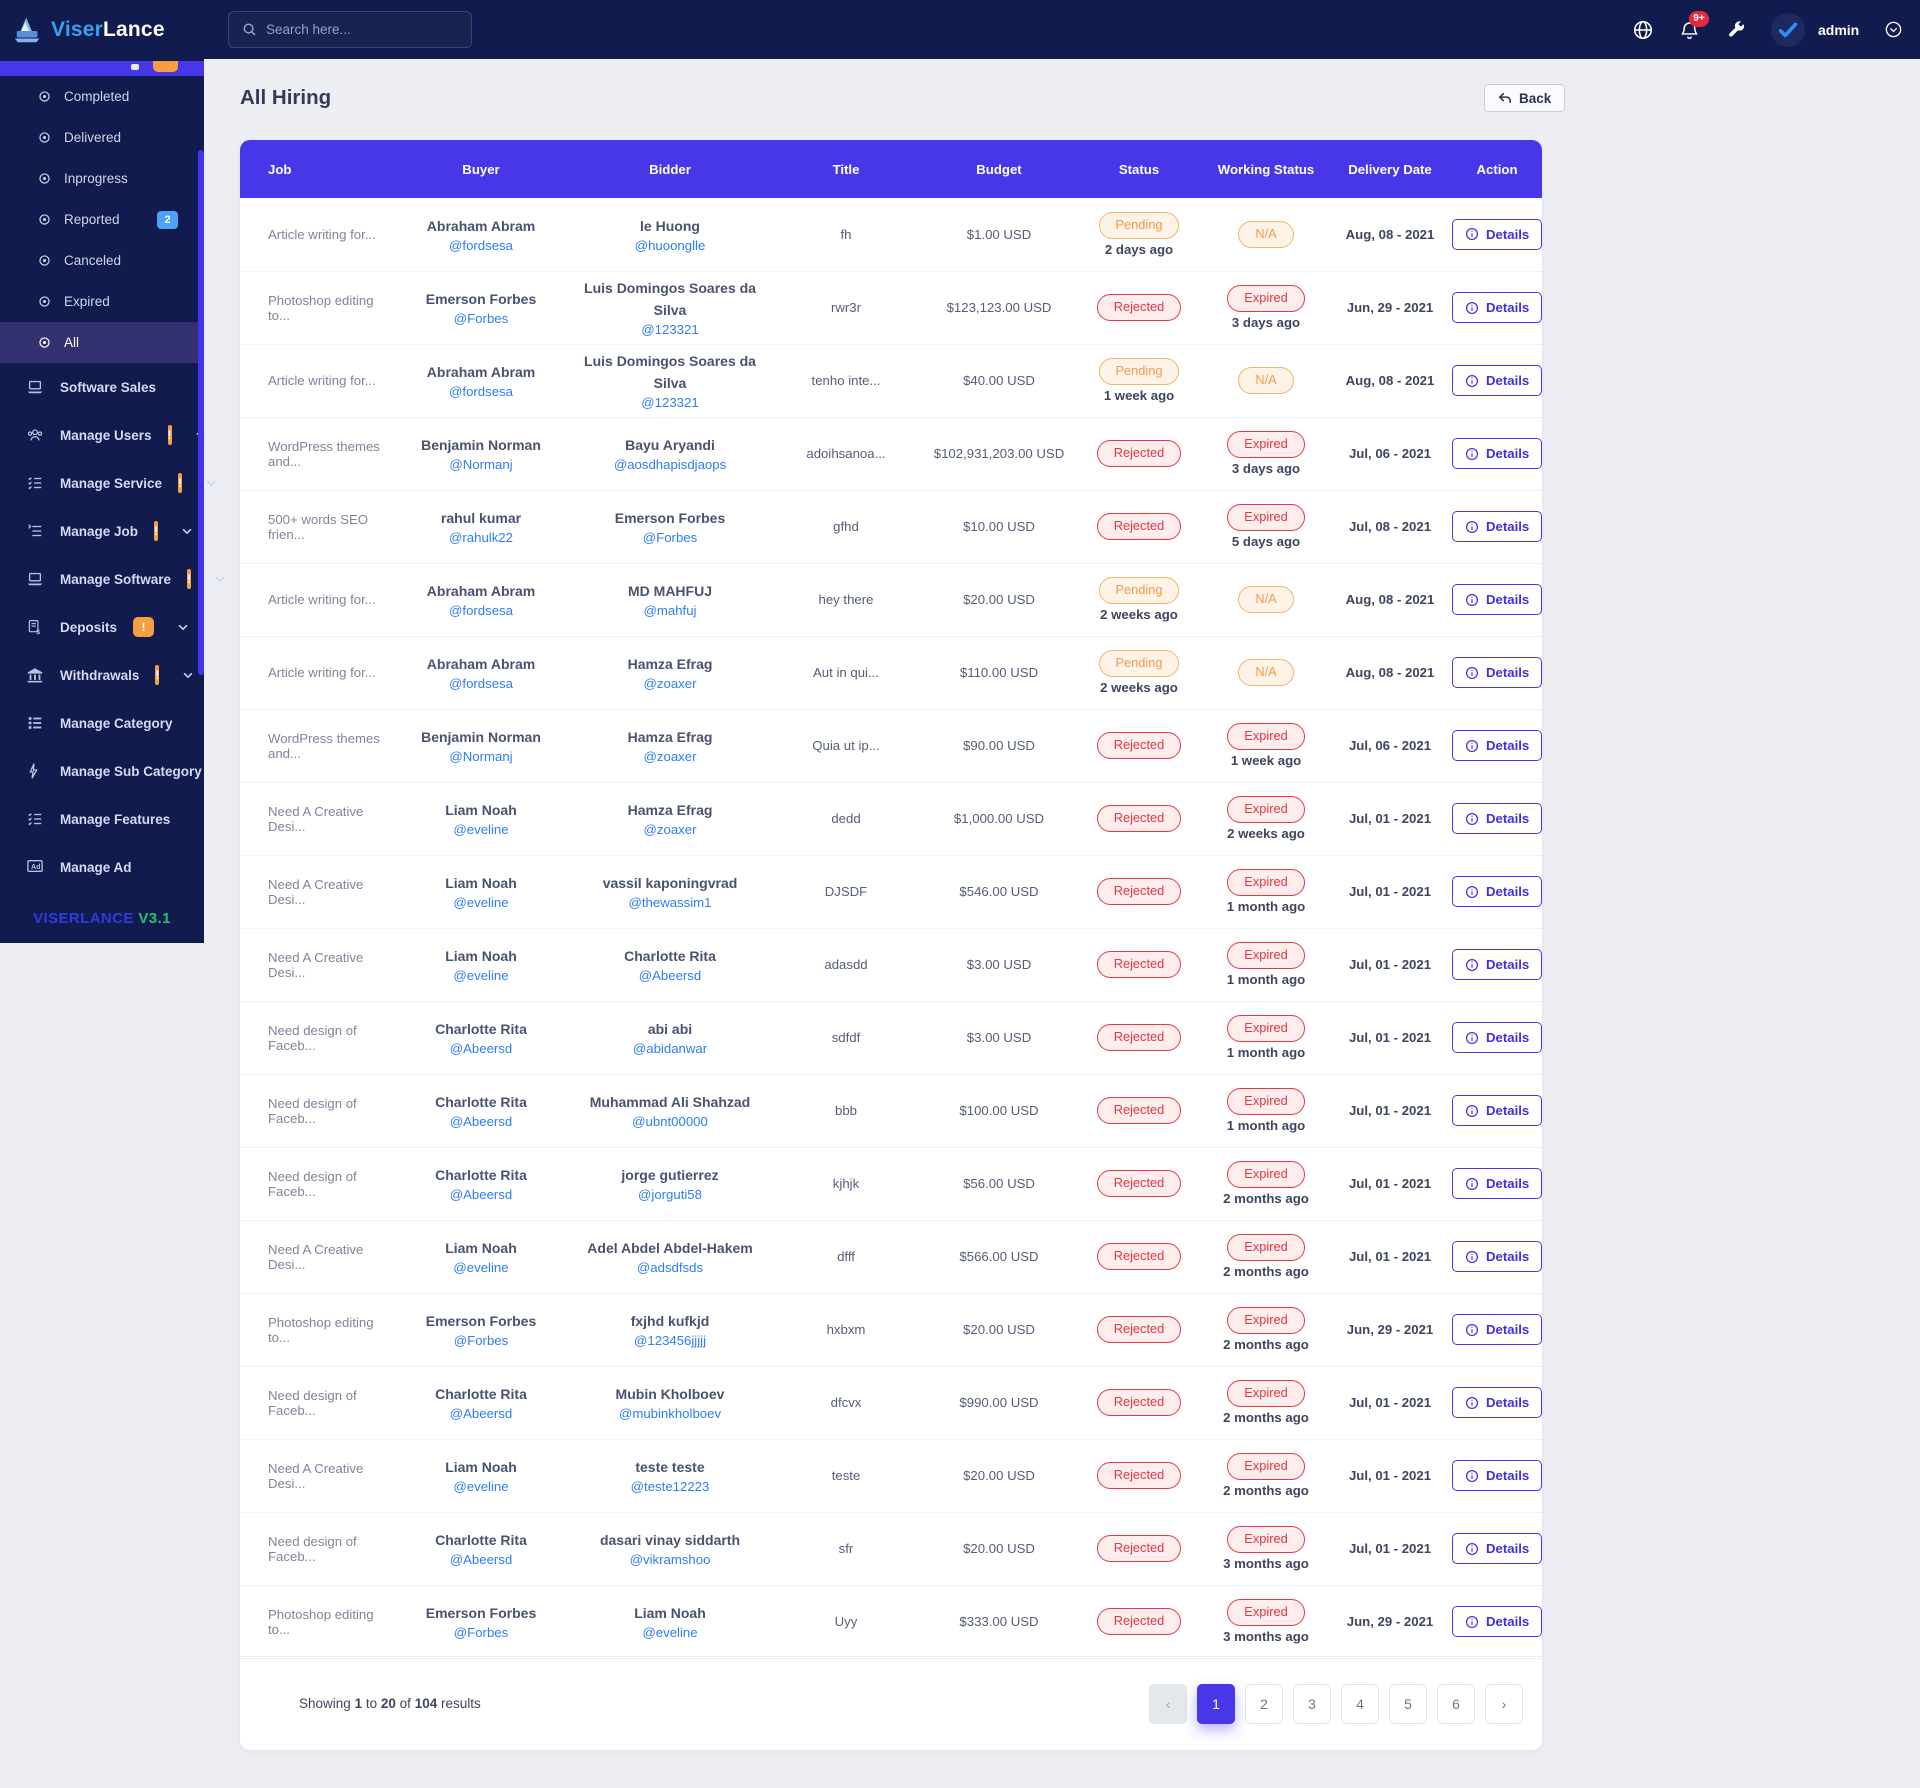 The image size is (1920, 1788). Describe the element at coordinates (102, 867) in the screenshot. I see `sidebar-item-manage-ad: Ad Manage Ad` at that location.